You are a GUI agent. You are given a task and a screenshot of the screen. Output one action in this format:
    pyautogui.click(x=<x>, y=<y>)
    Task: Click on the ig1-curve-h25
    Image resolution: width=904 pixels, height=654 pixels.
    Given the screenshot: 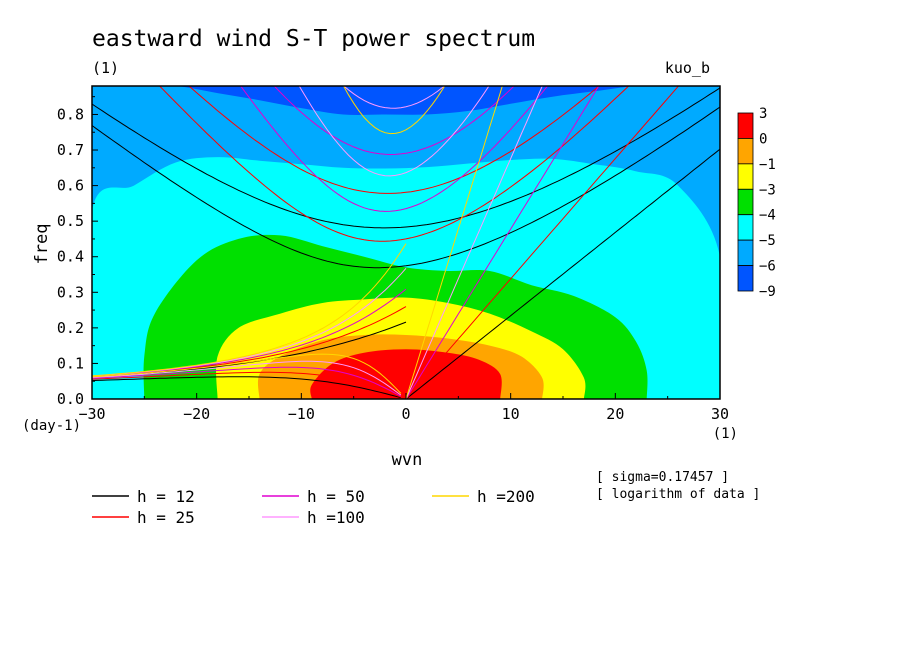 What is the action you would take?
    pyautogui.click(x=394, y=164)
    